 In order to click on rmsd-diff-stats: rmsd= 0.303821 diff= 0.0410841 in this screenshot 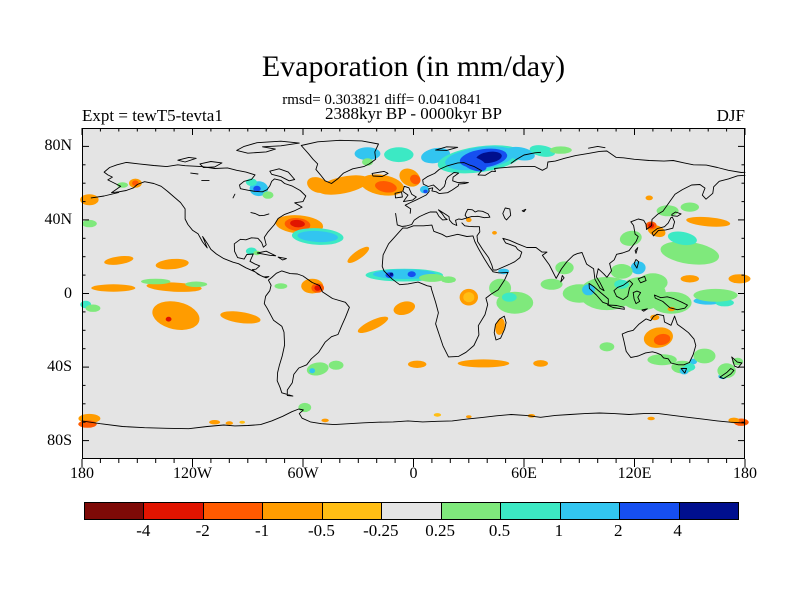, I will do `click(382, 100)`.